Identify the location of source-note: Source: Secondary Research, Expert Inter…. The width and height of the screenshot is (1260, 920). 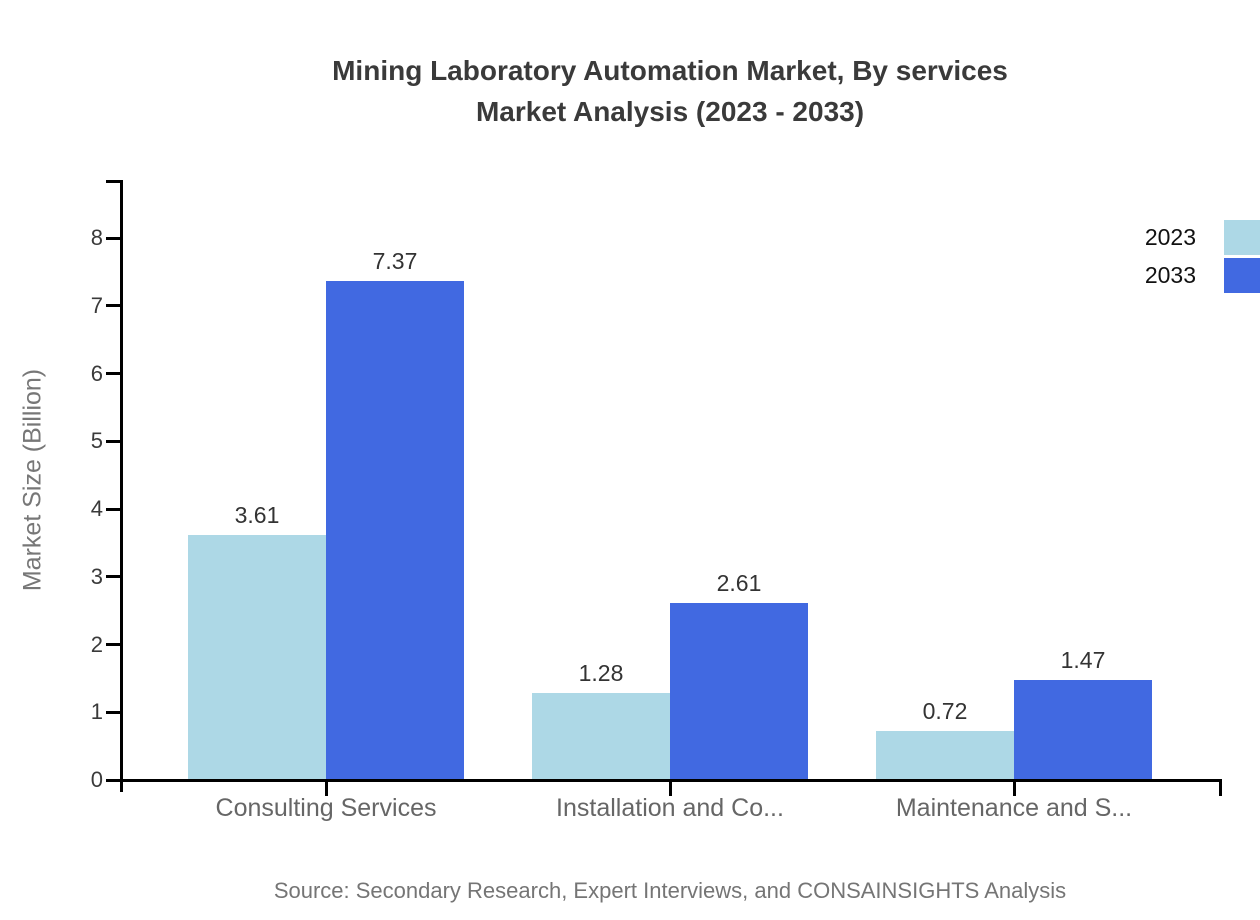
(670, 890).